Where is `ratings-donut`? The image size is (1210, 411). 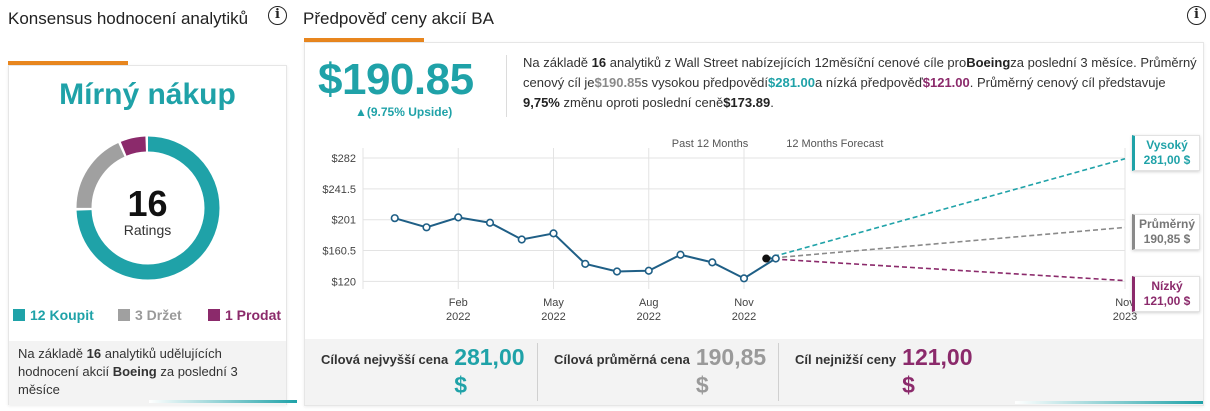
ratings-donut is located at coordinates (148, 208).